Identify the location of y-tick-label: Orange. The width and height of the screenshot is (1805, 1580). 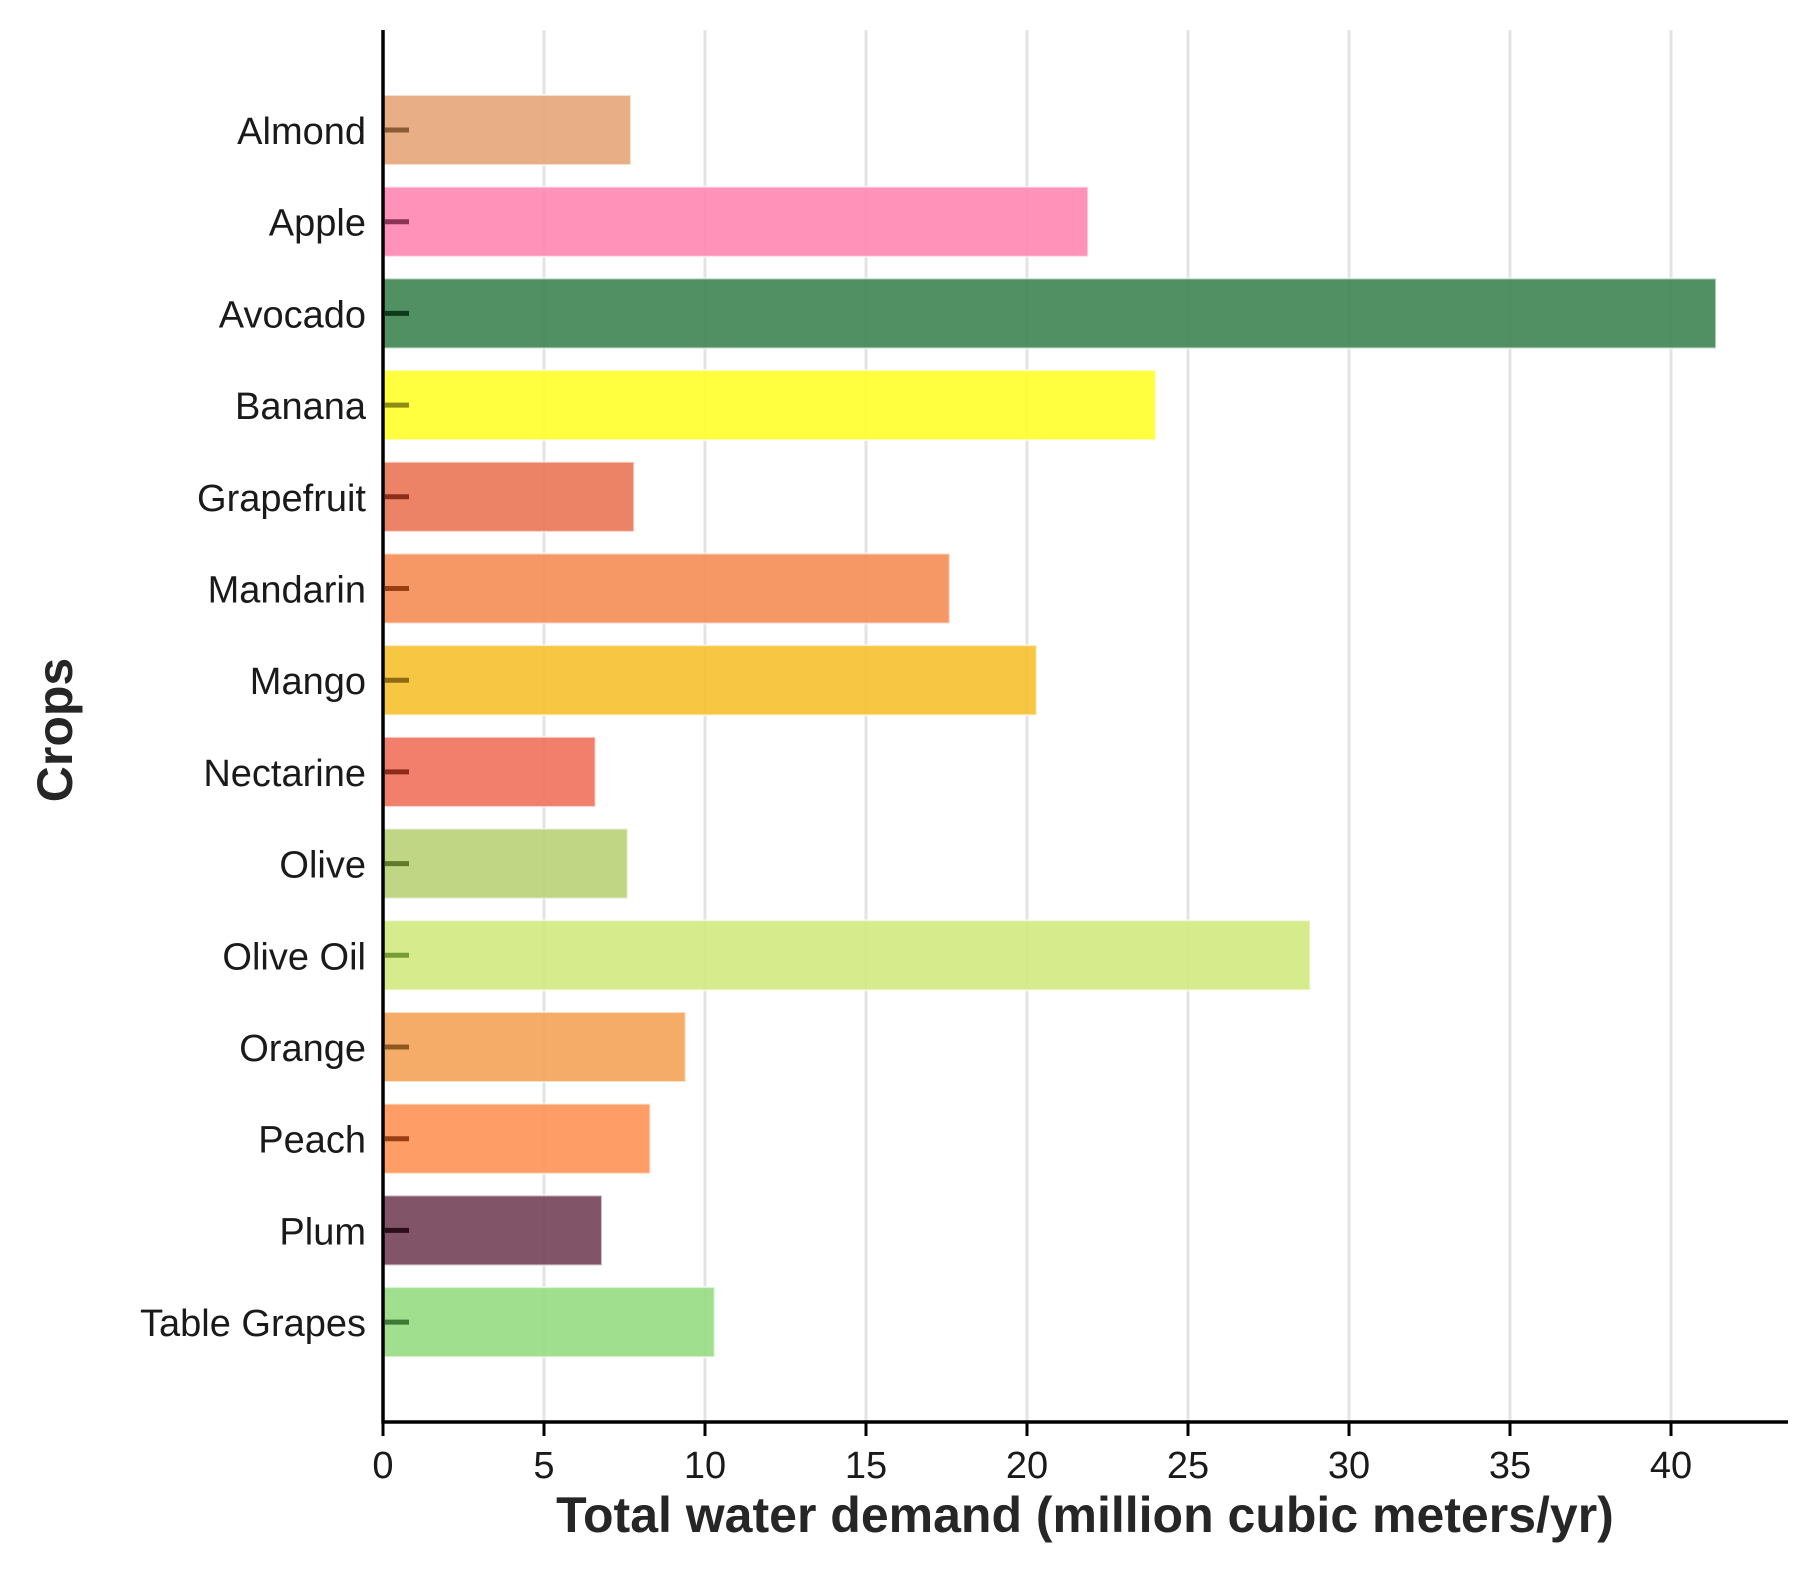
(302, 1049).